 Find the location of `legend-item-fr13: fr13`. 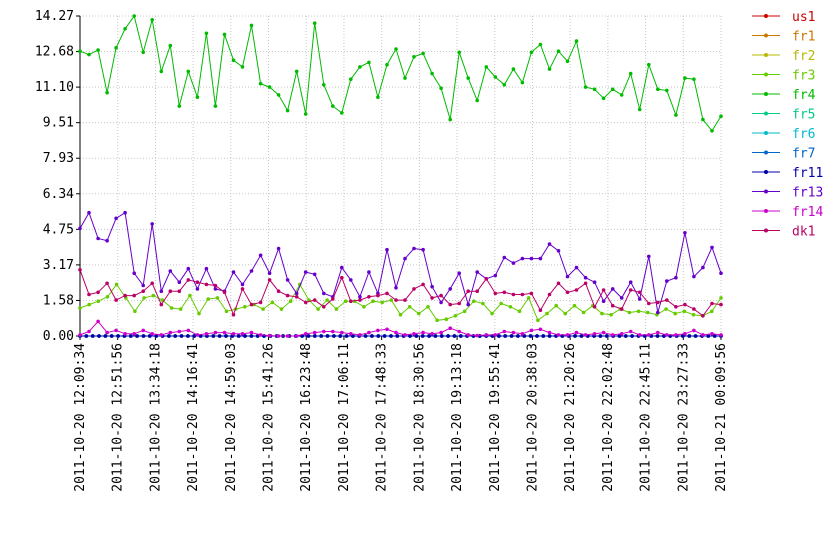

legend-item-fr13: fr13 is located at coordinates (787, 193).